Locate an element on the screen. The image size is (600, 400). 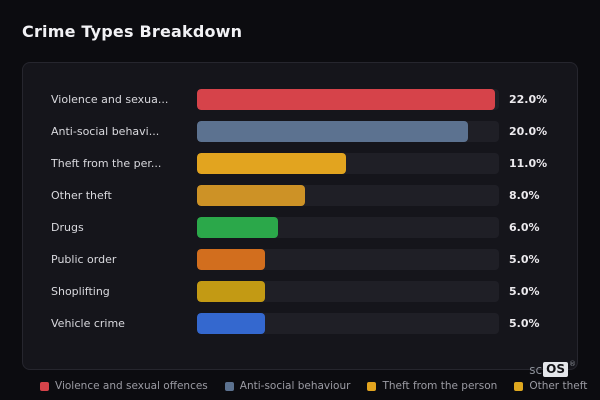
watermark-prefix: sc is located at coordinates (536, 369).